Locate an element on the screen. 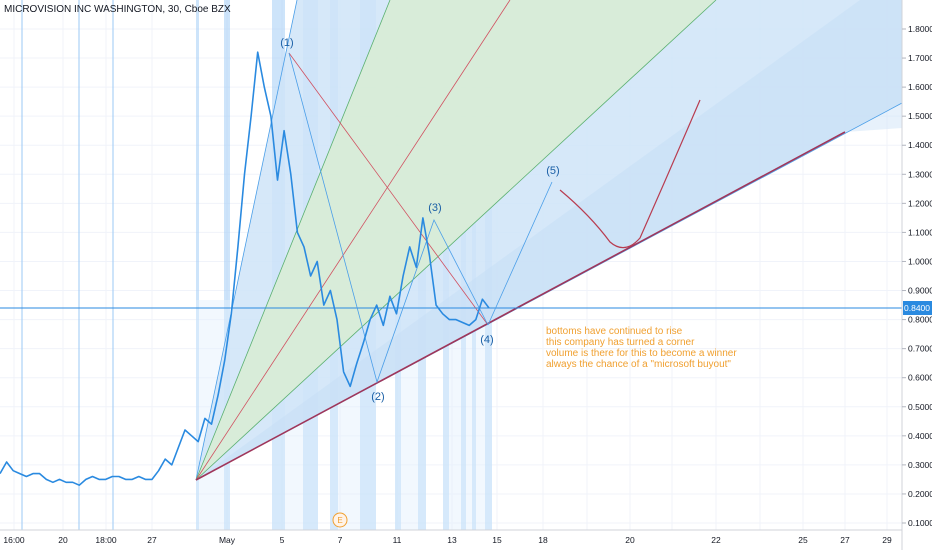 The image size is (932, 550). chart-title: MICROVISION INC WASHINGTON, 30, Cboe BZX is located at coordinates (117, 9).